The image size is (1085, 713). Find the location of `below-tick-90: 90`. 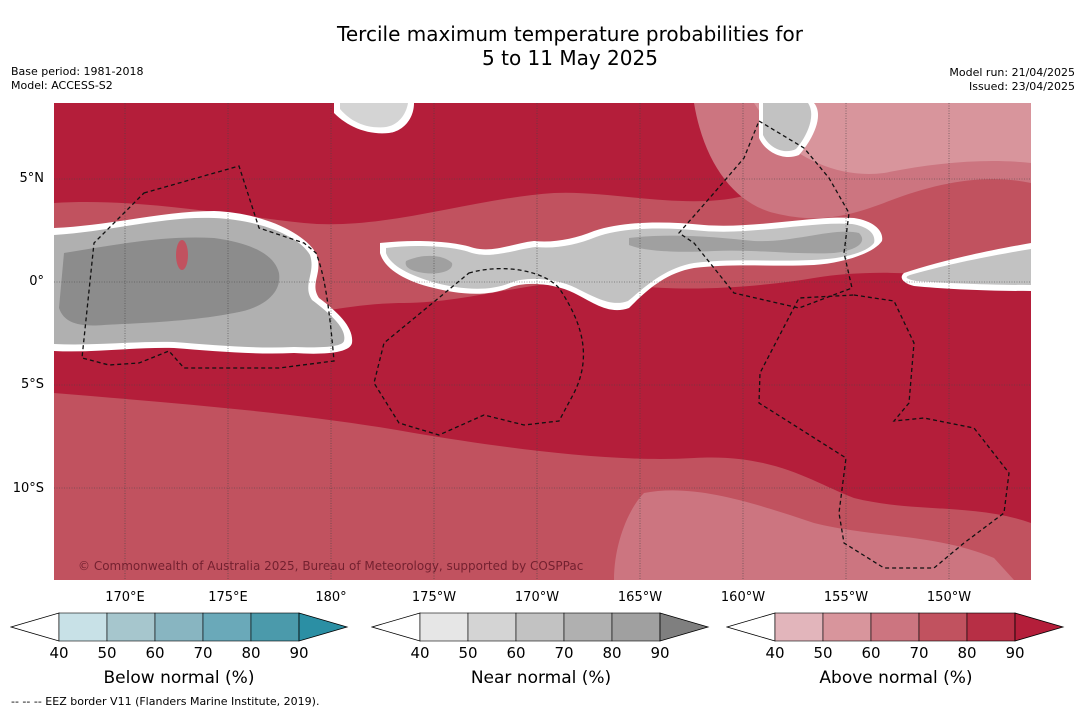

below-tick-90: 90 is located at coordinates (299, 653).